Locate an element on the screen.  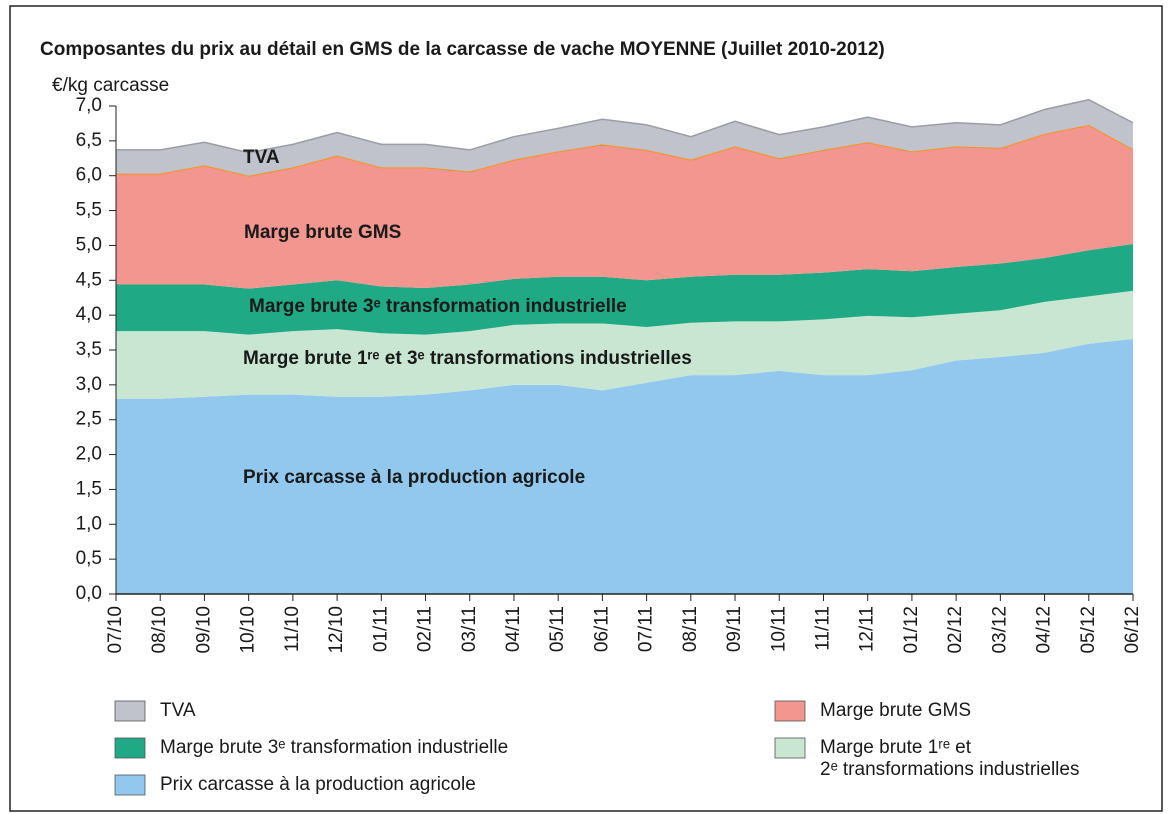
y-tick-label: 5,0 is located at coordinates (89, 244).